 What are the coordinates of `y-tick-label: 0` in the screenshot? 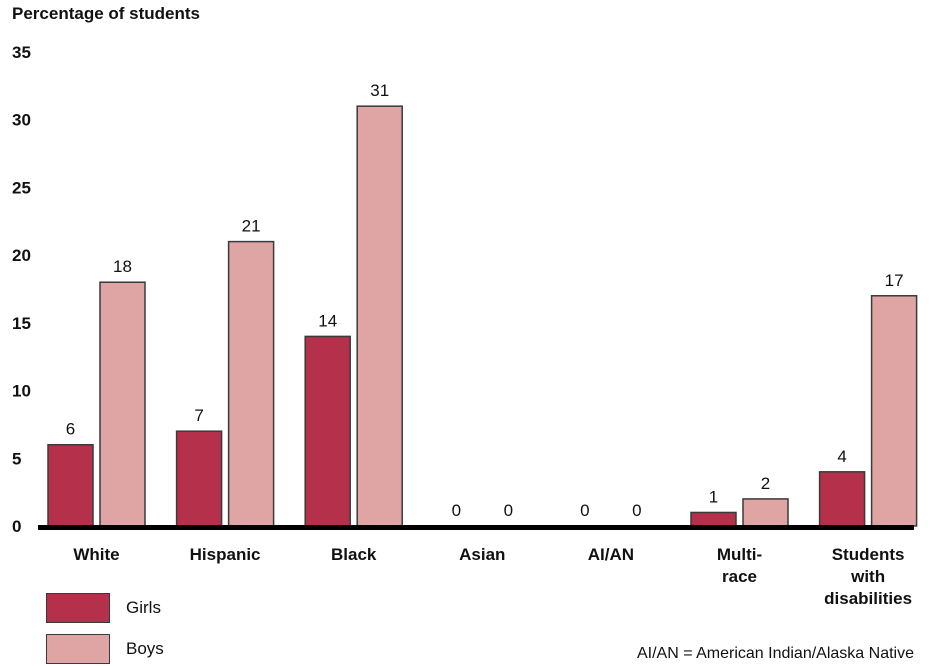 It's located at (16, 526).